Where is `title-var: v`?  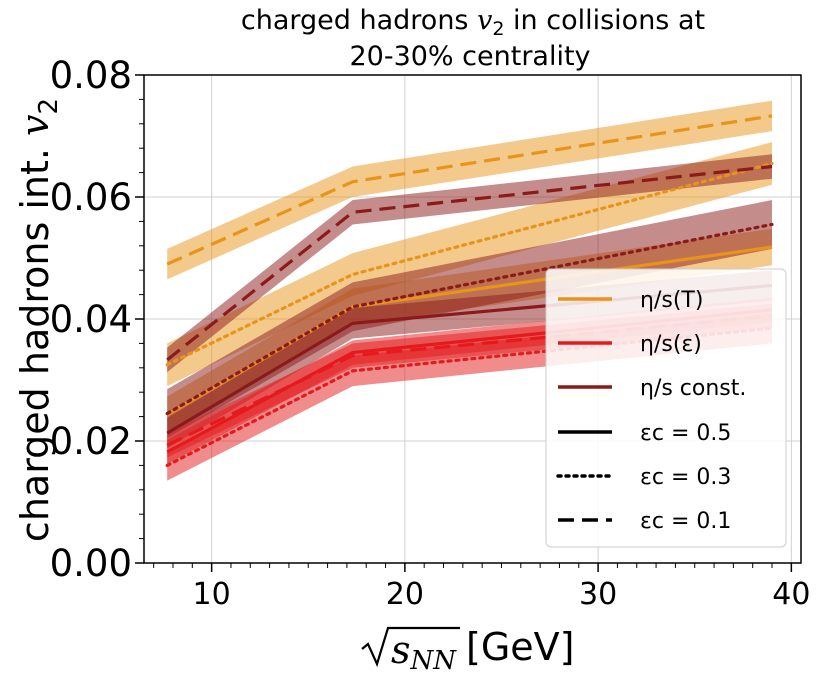
title-var: v is located at coordinates (484, 20).